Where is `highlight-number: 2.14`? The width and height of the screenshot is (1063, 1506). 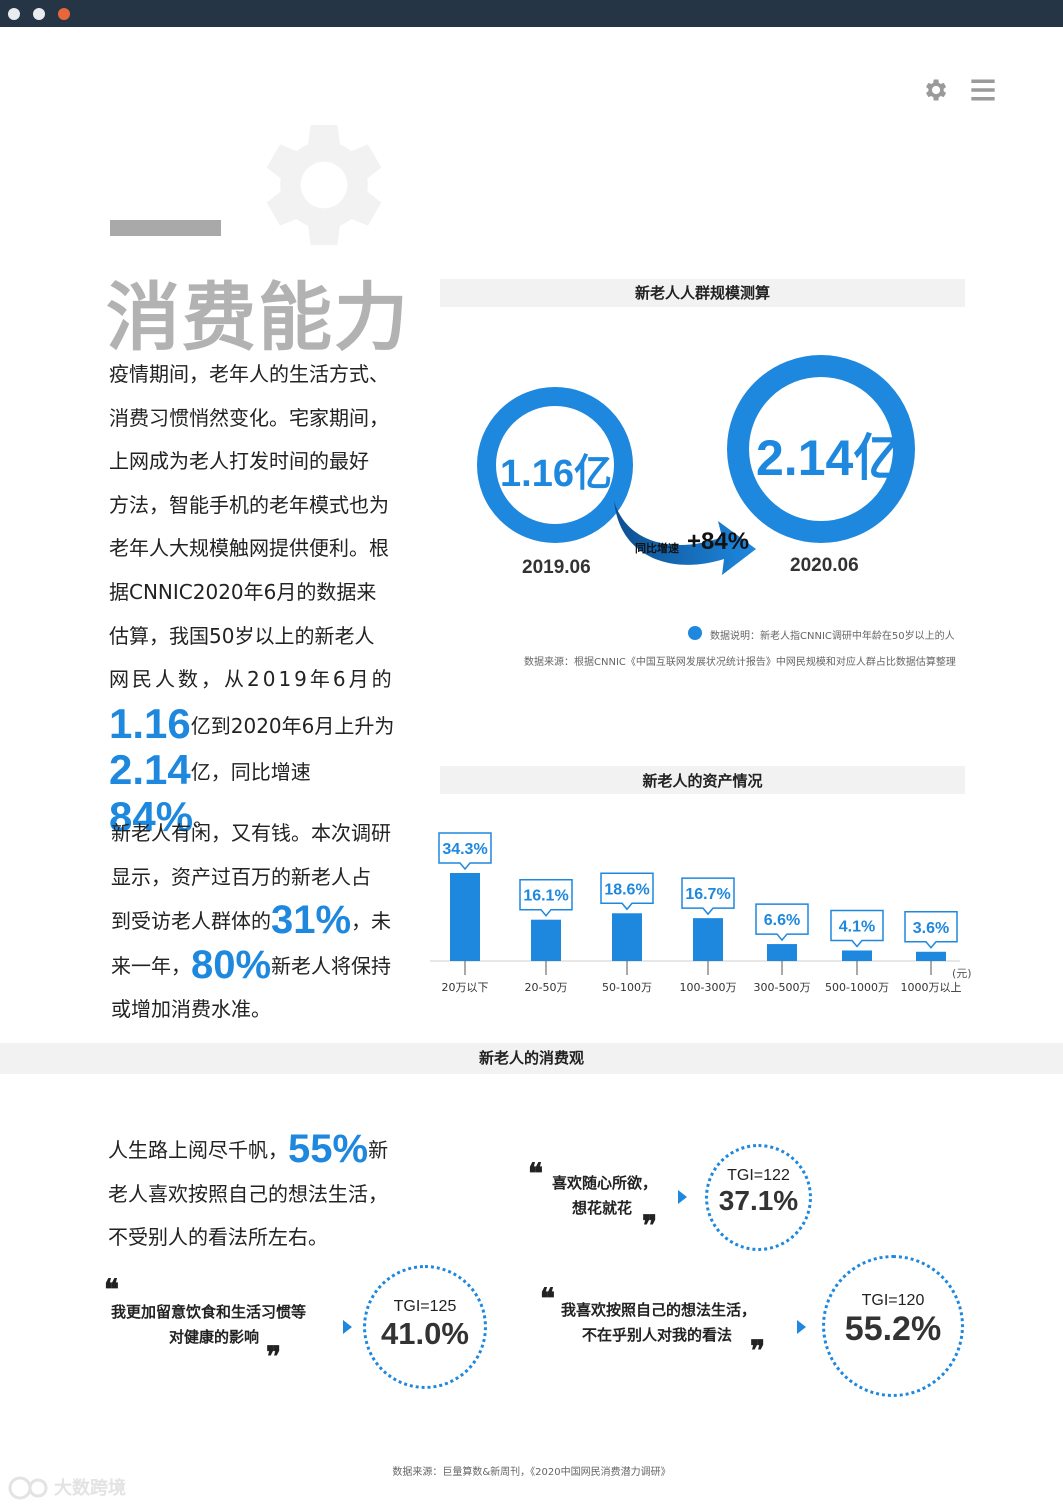
highlight-number: 2.14 is located at coordinates (150, 770).